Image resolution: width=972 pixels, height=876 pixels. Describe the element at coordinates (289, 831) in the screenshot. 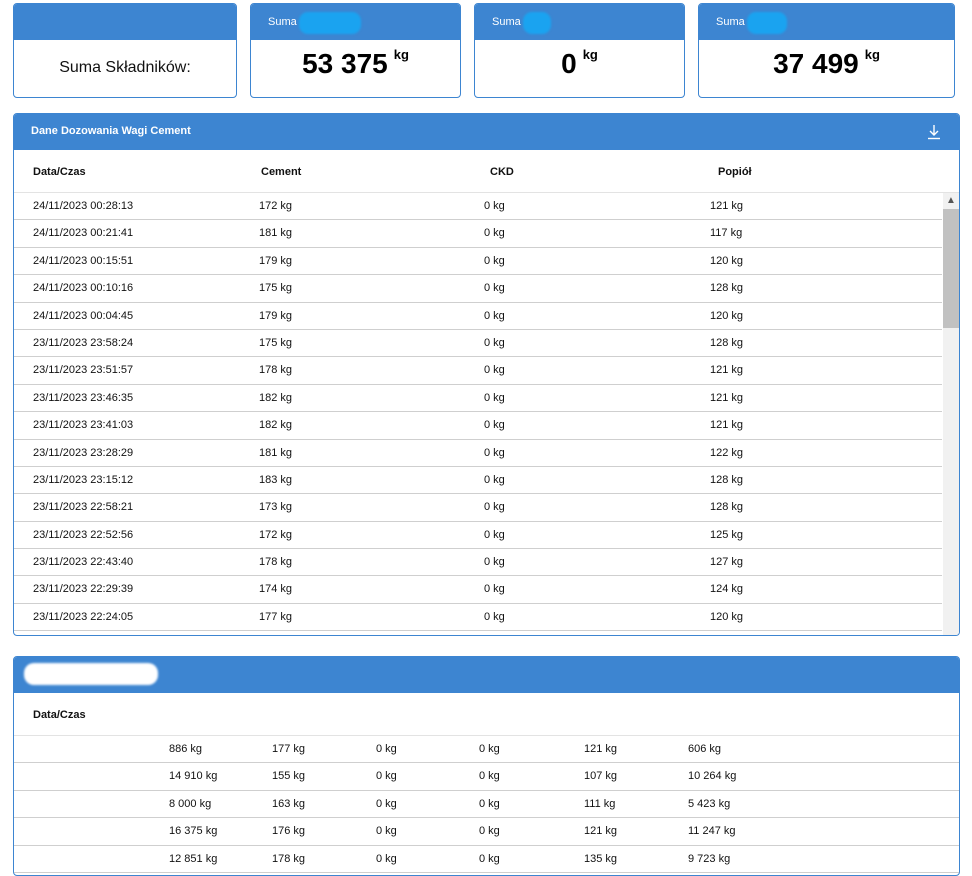

I see `table-cell: 176 kg` at that location.